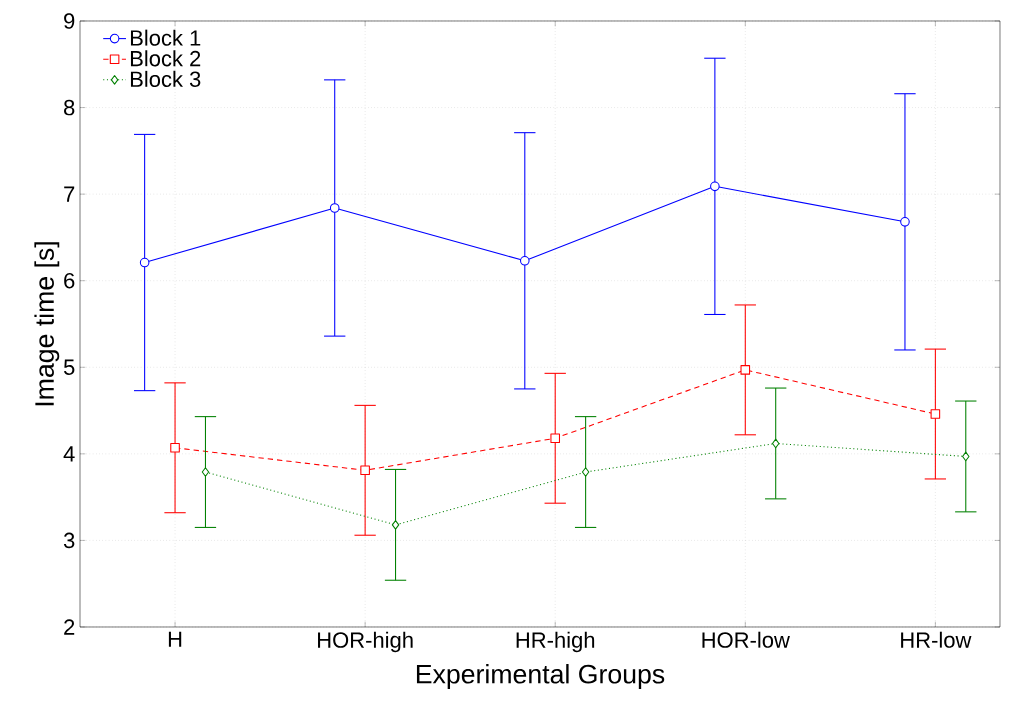  I want to click on y-tick-label: 2, so click(69, 627).